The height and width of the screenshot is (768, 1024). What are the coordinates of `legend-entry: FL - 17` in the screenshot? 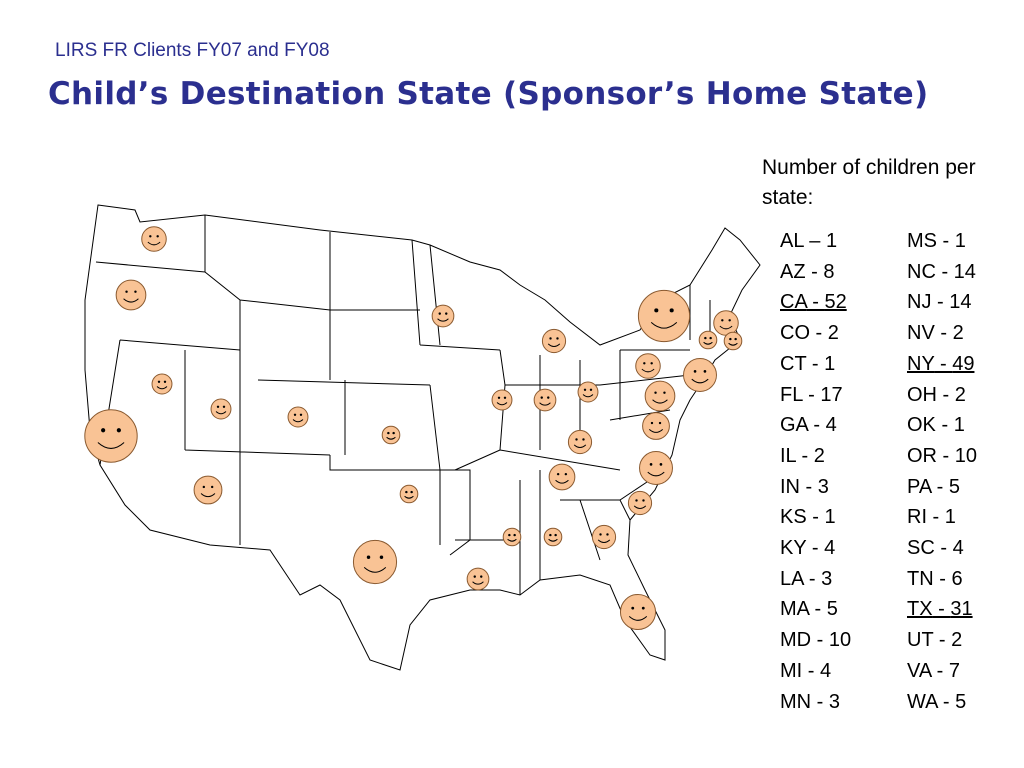 It's located at (811, 395).